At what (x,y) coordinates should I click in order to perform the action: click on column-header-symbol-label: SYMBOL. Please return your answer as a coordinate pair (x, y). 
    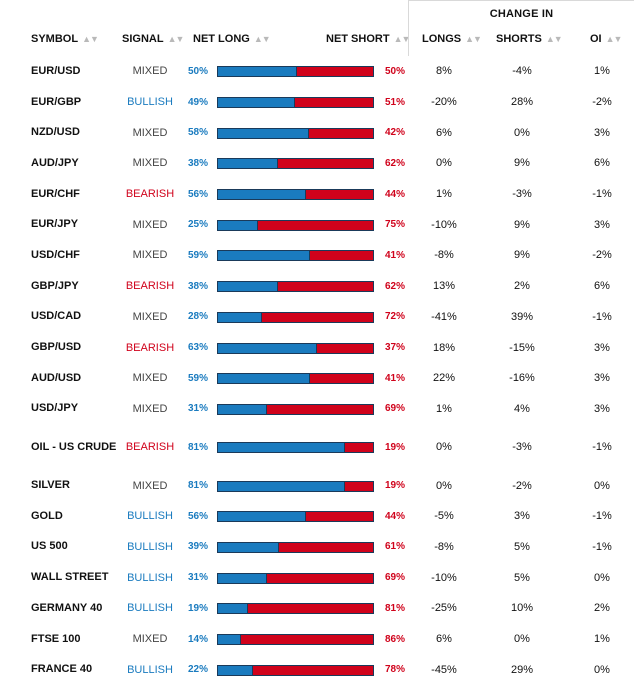
    Looking at the image, I should click on (55, 39).